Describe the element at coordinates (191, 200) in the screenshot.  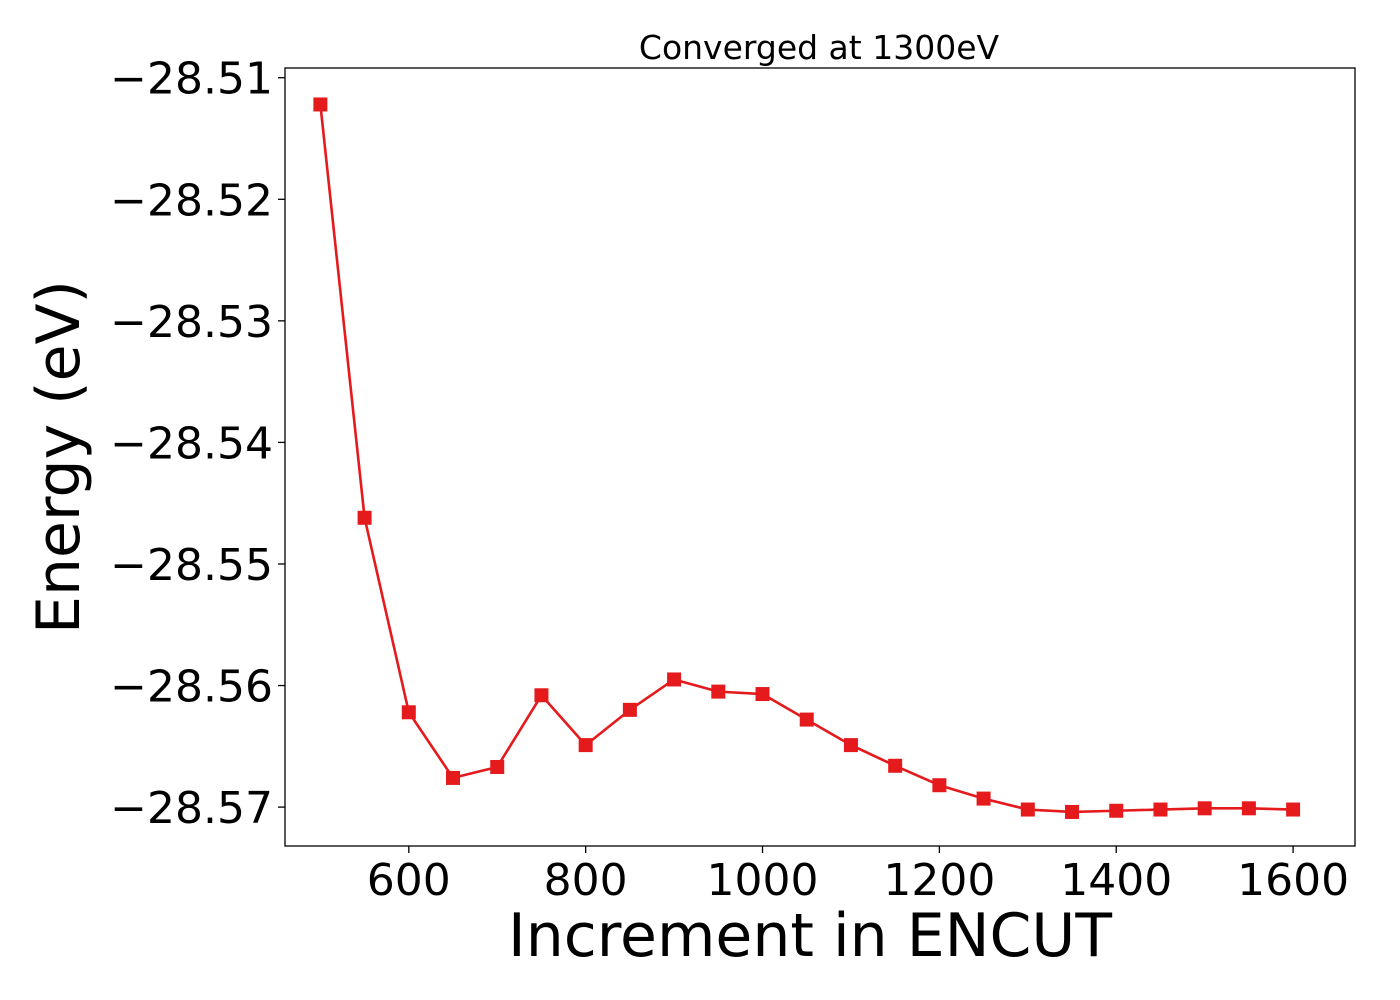
I see `y-tick-label: −28.52` at that location.